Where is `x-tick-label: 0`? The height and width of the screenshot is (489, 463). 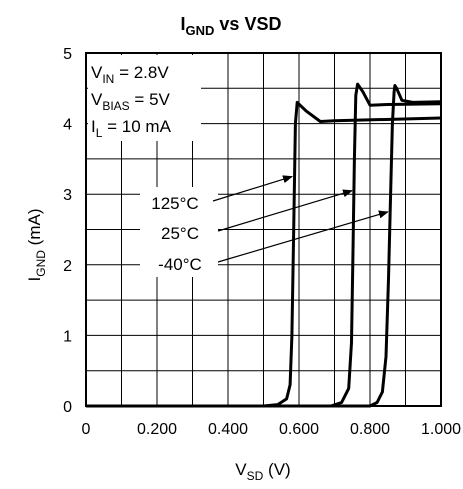
x-tick-label: 0 is located at coordinates (86, 429).